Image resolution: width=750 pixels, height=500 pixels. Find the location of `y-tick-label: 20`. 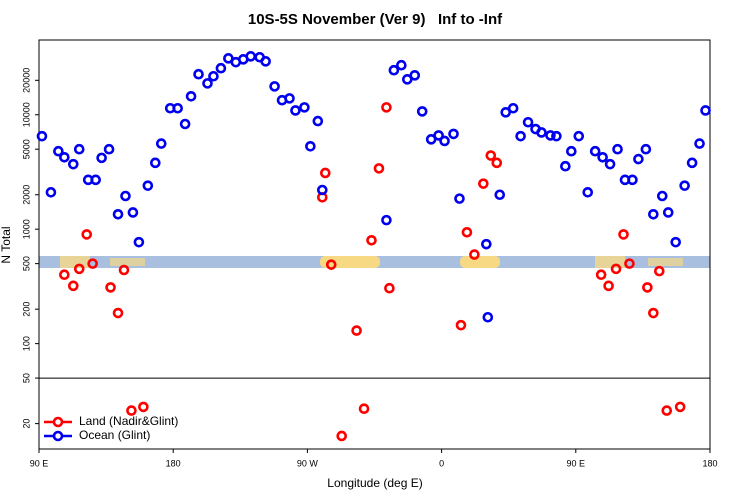

y-tick-label: 20 is located at coordinates (26, 424).